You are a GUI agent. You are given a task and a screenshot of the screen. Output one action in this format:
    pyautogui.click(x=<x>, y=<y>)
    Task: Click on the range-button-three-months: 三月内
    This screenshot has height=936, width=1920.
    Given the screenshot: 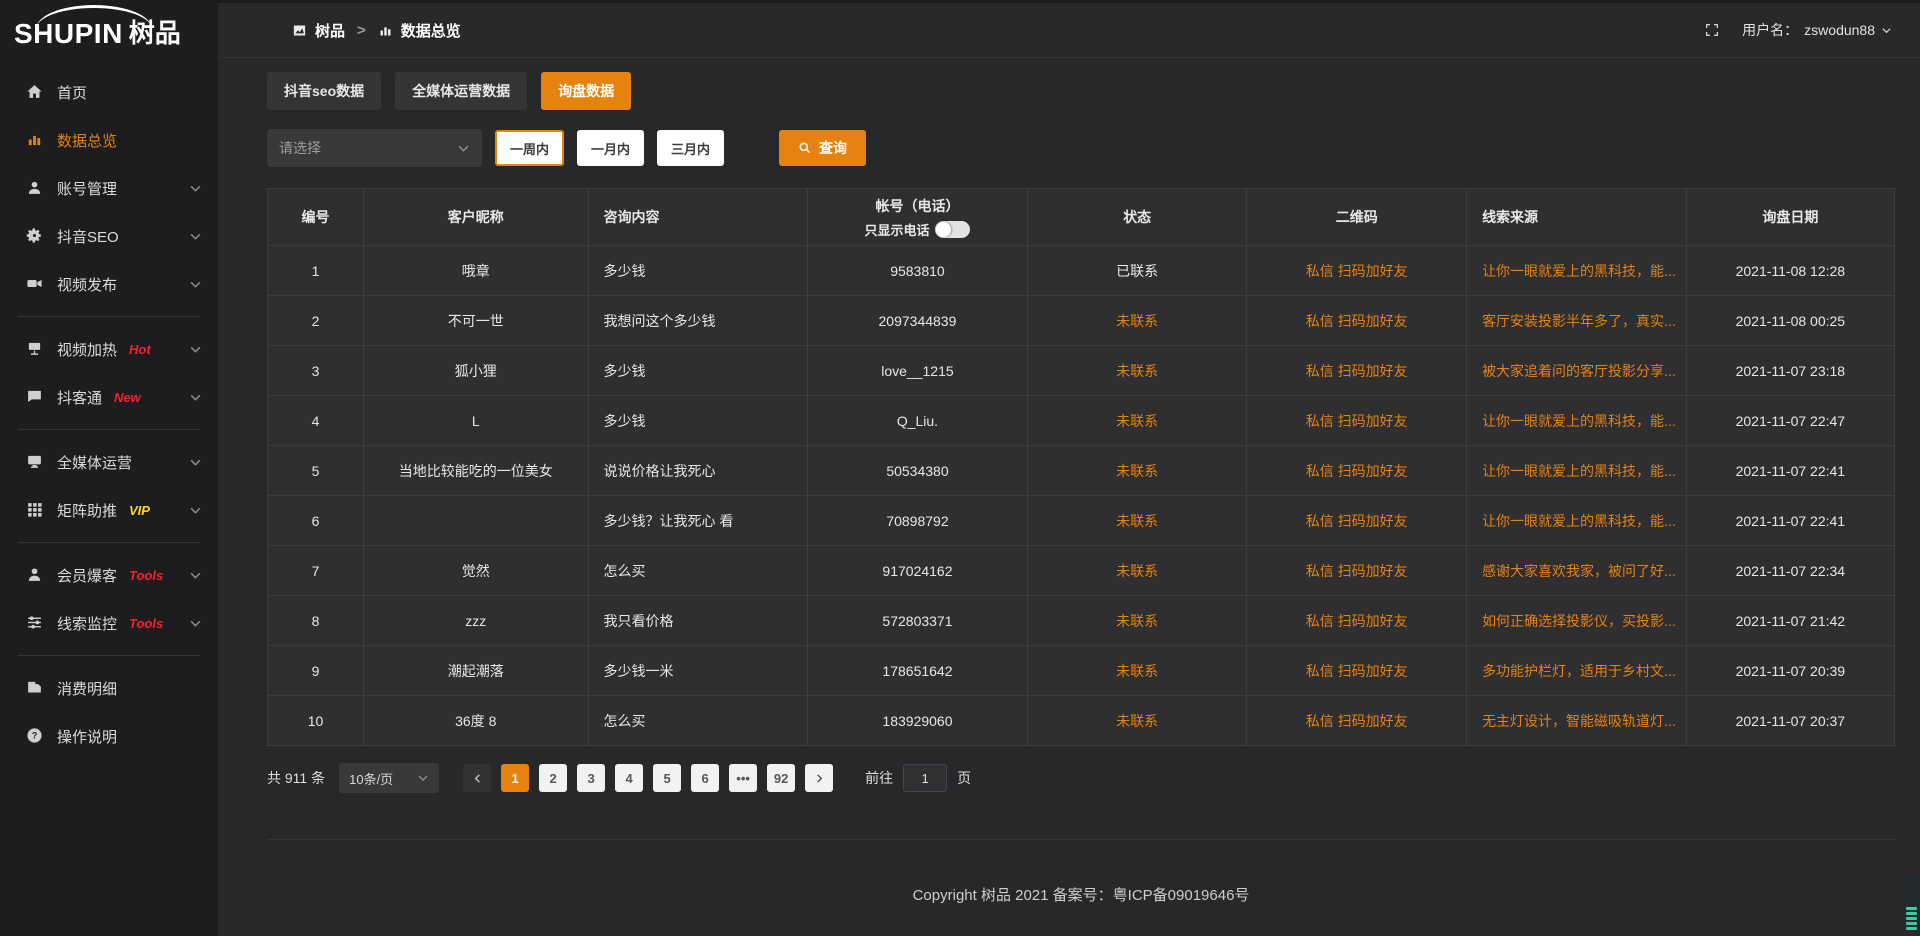 What is the action you would take?
    pyautogui.click(x=691, y=148)
    